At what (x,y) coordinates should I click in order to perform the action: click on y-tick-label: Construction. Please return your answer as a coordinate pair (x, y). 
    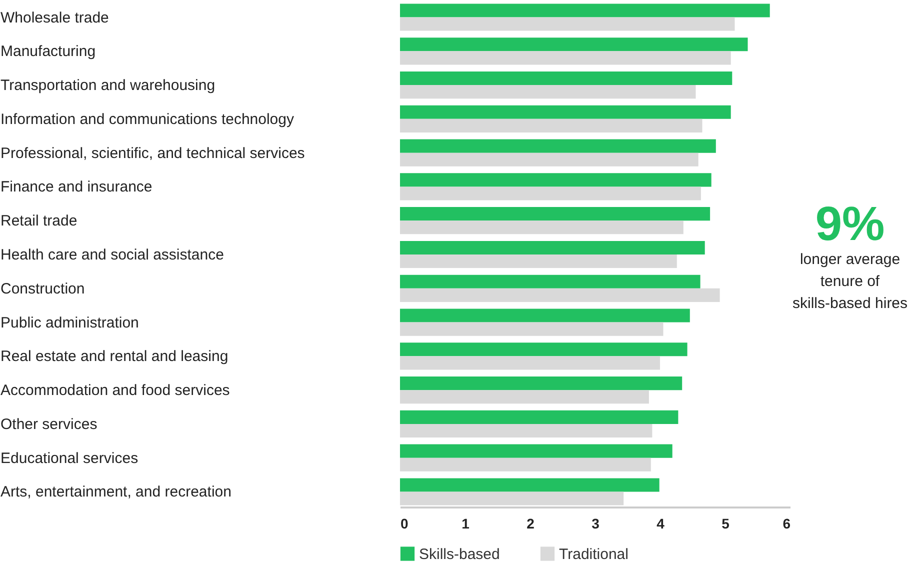
    Looking at the image, I should click on (42, 289).